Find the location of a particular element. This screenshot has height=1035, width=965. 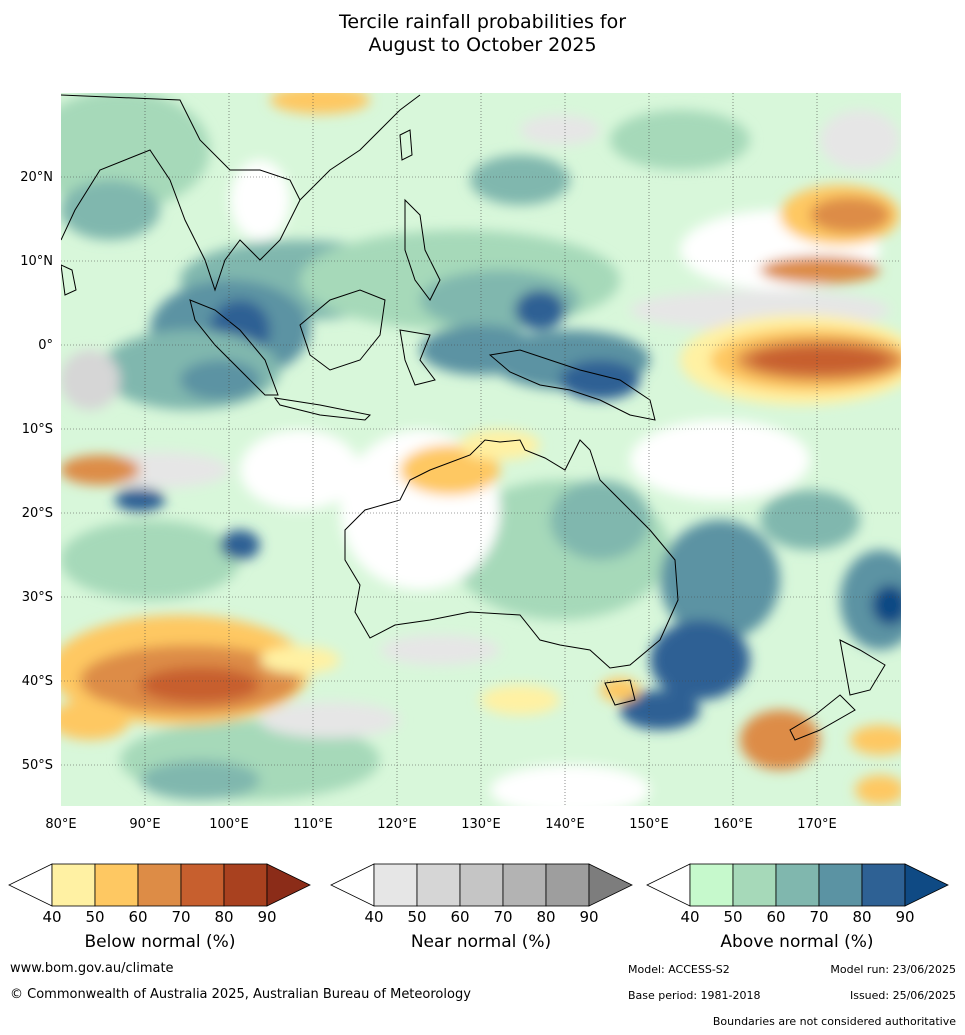

footer-model: Model: ACCESS-S2 is located at coordinates (679, 969).